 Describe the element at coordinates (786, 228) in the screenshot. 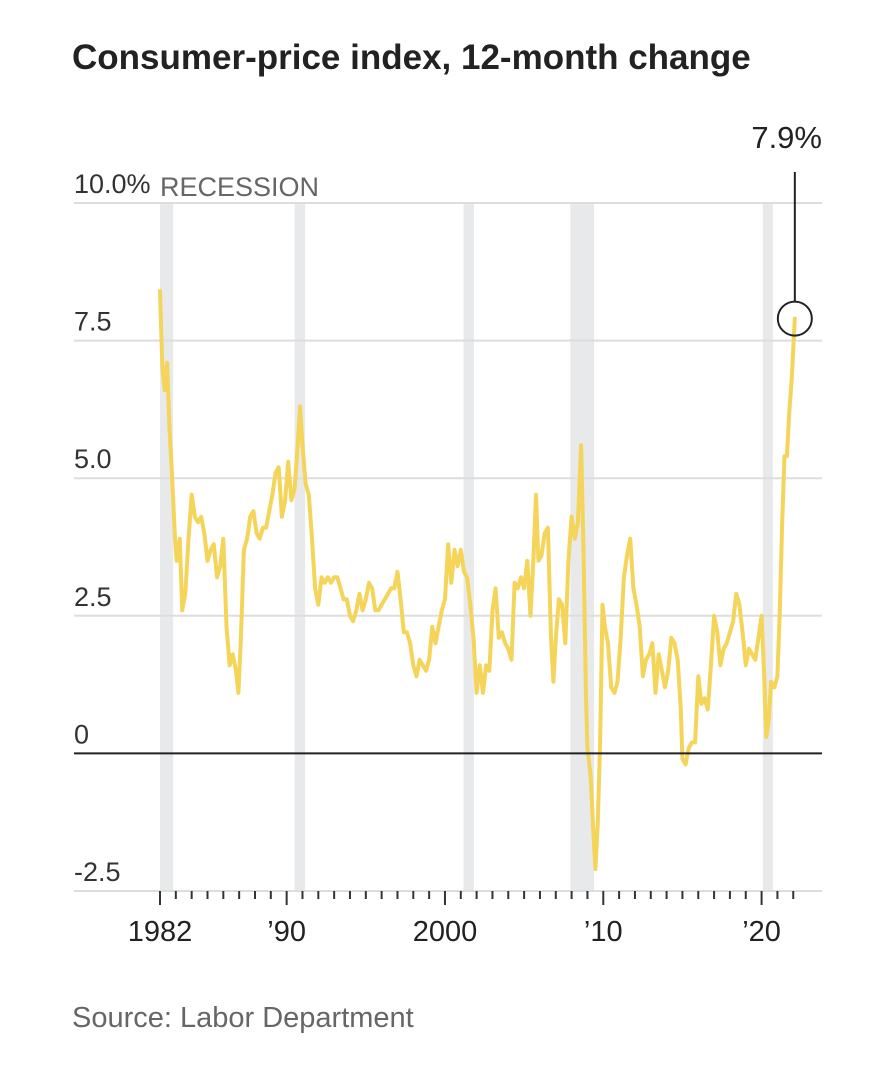

I see `latest-value-annotation: 7.9%` at that location.